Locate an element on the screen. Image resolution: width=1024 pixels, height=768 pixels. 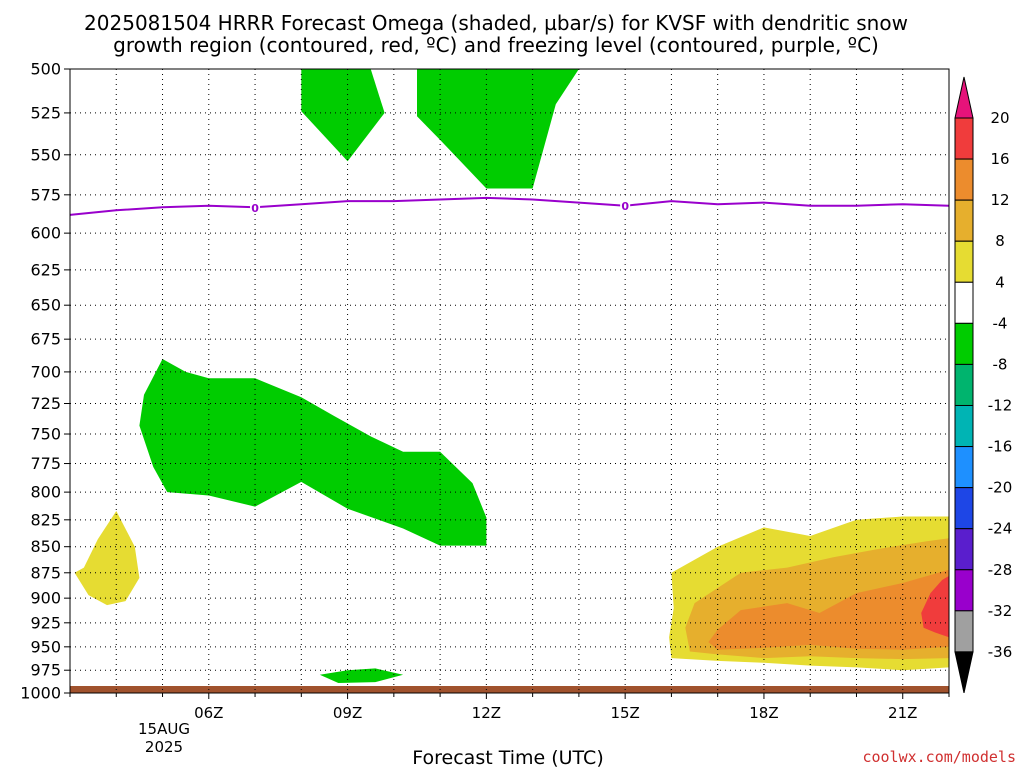
x-tick-label-21Z: 21Z is located at coordinates (902, 713).